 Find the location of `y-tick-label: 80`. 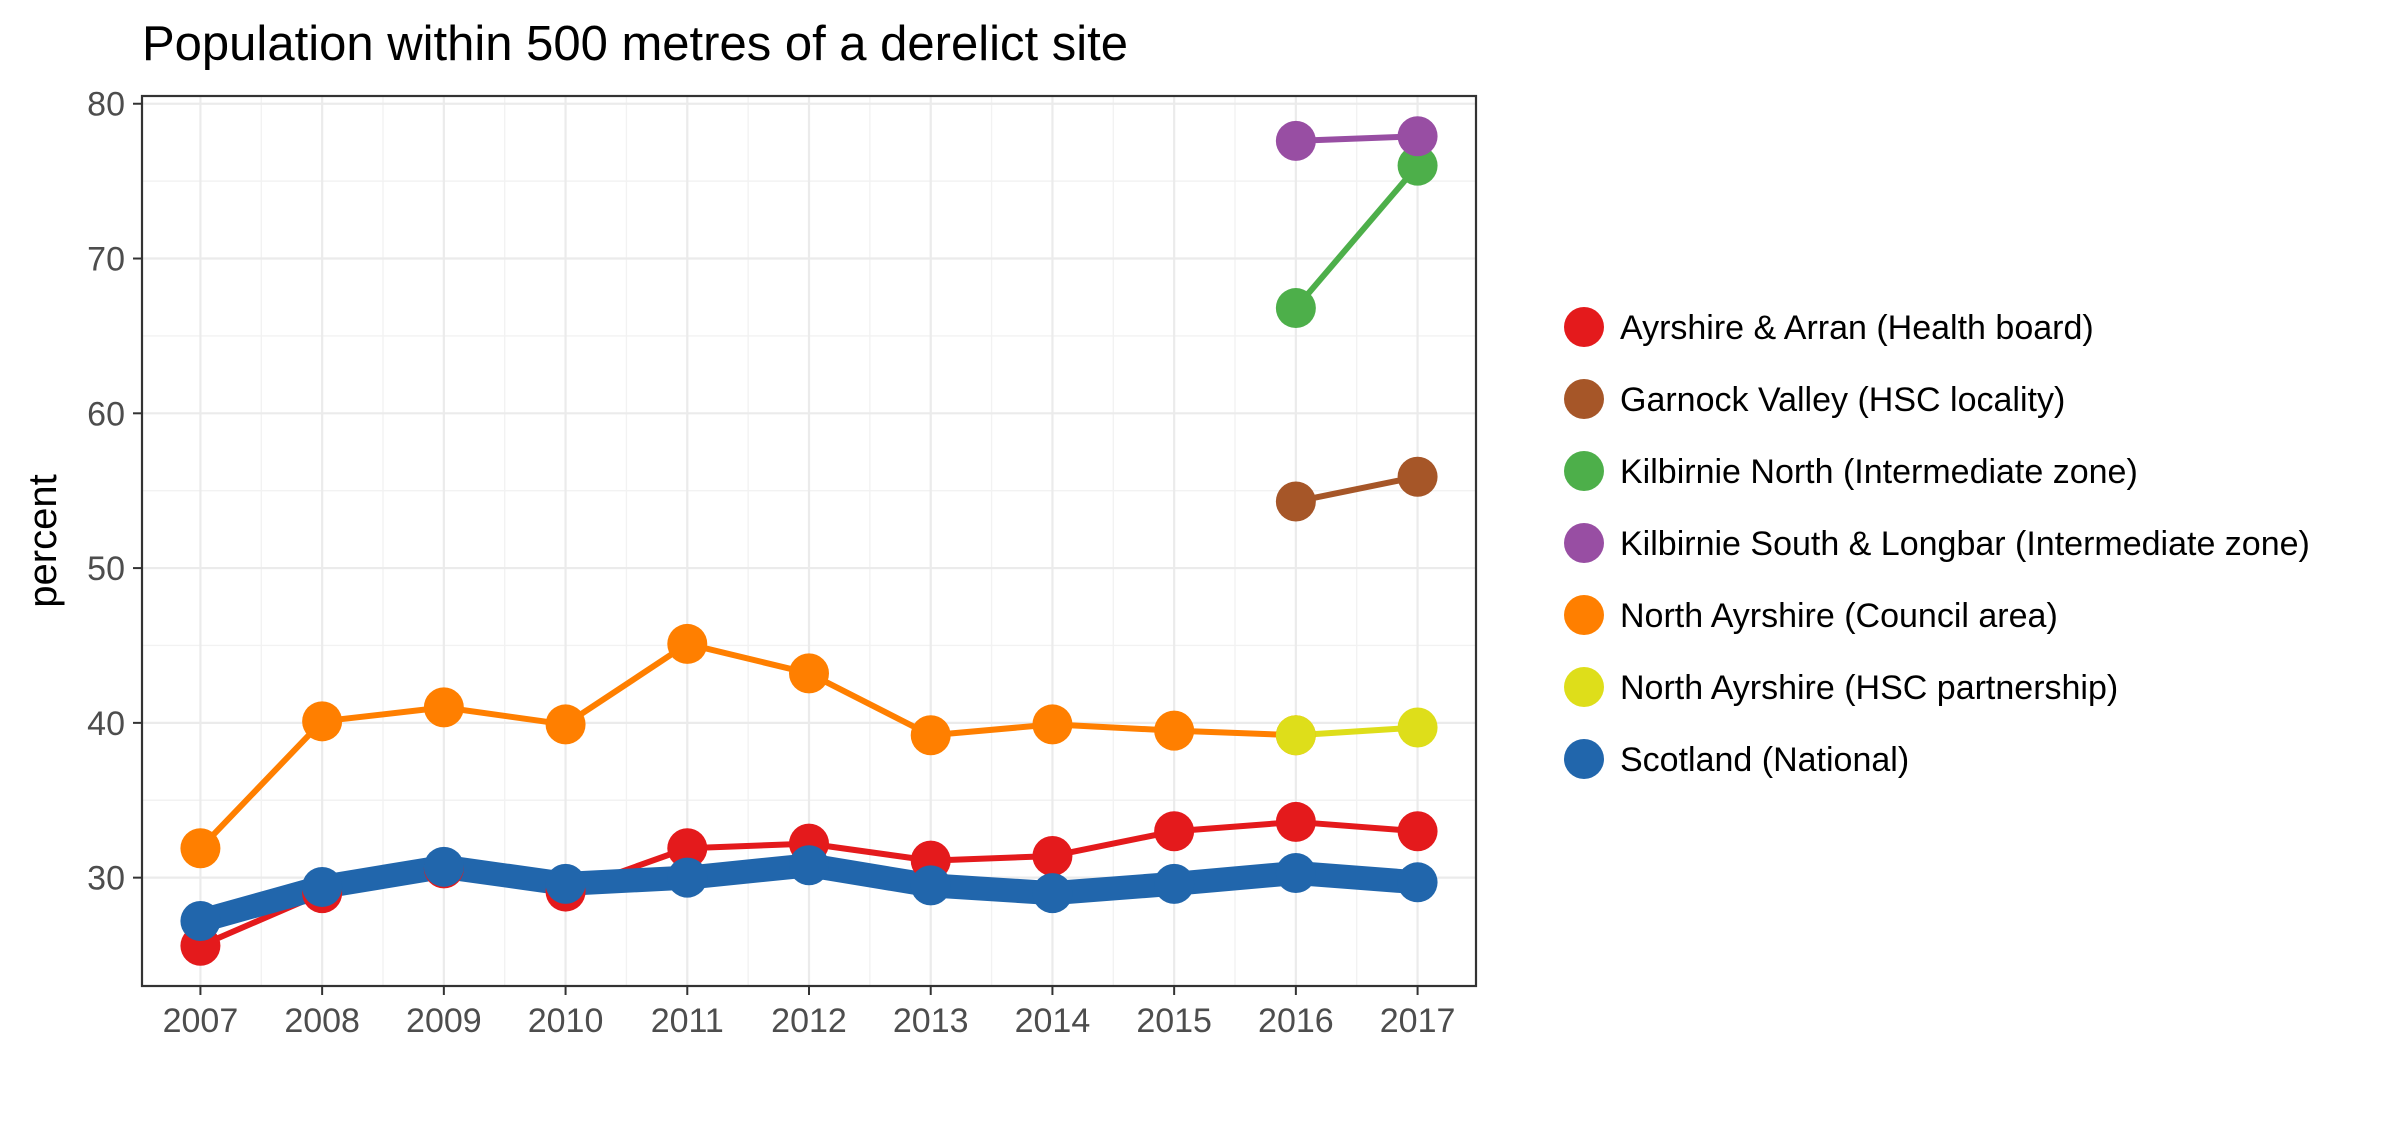

y-tick-label: 80 is located at coordinates (106, 105).